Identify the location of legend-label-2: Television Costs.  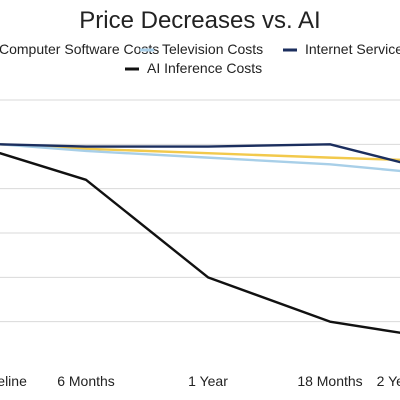
(212, 49).